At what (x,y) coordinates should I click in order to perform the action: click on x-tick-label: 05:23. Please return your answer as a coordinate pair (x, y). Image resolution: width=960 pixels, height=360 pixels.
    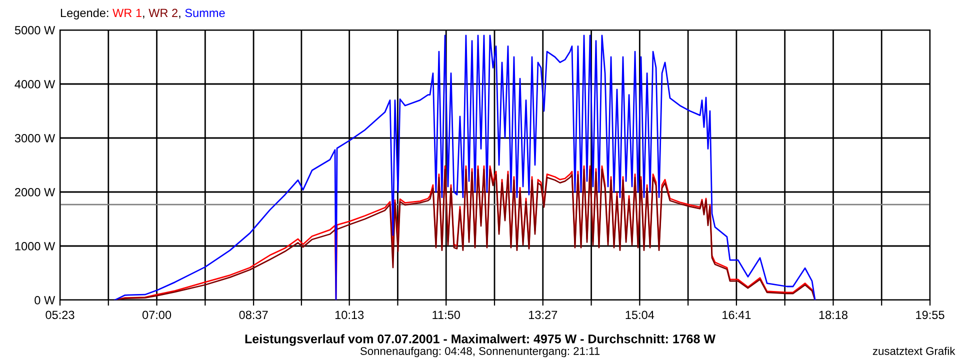
    Looking at the image, I should click on (60, 315).